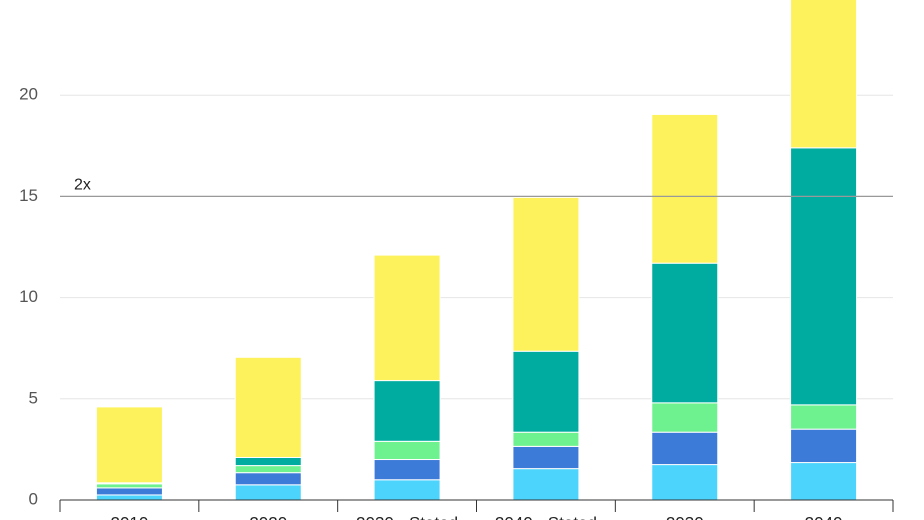  What do you see at coordinates (28, 195) in the screenshot?
I see `y-tick-label: 15` at bounding box center [28, 195].